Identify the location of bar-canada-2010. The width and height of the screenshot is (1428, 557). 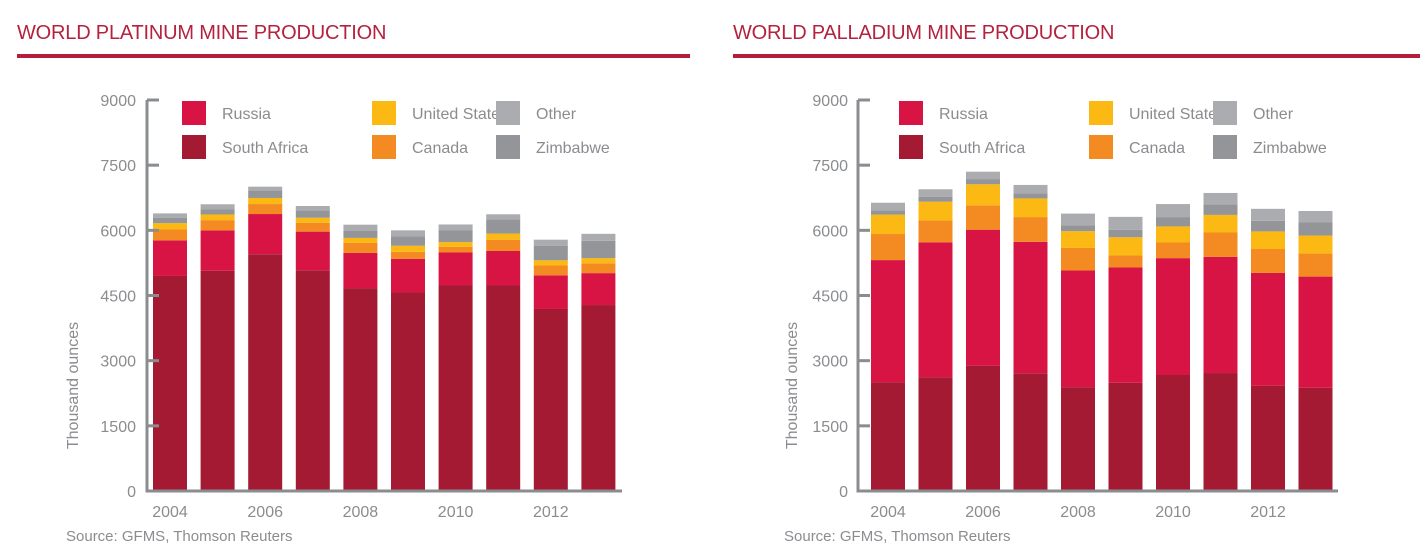
(1173, 250).